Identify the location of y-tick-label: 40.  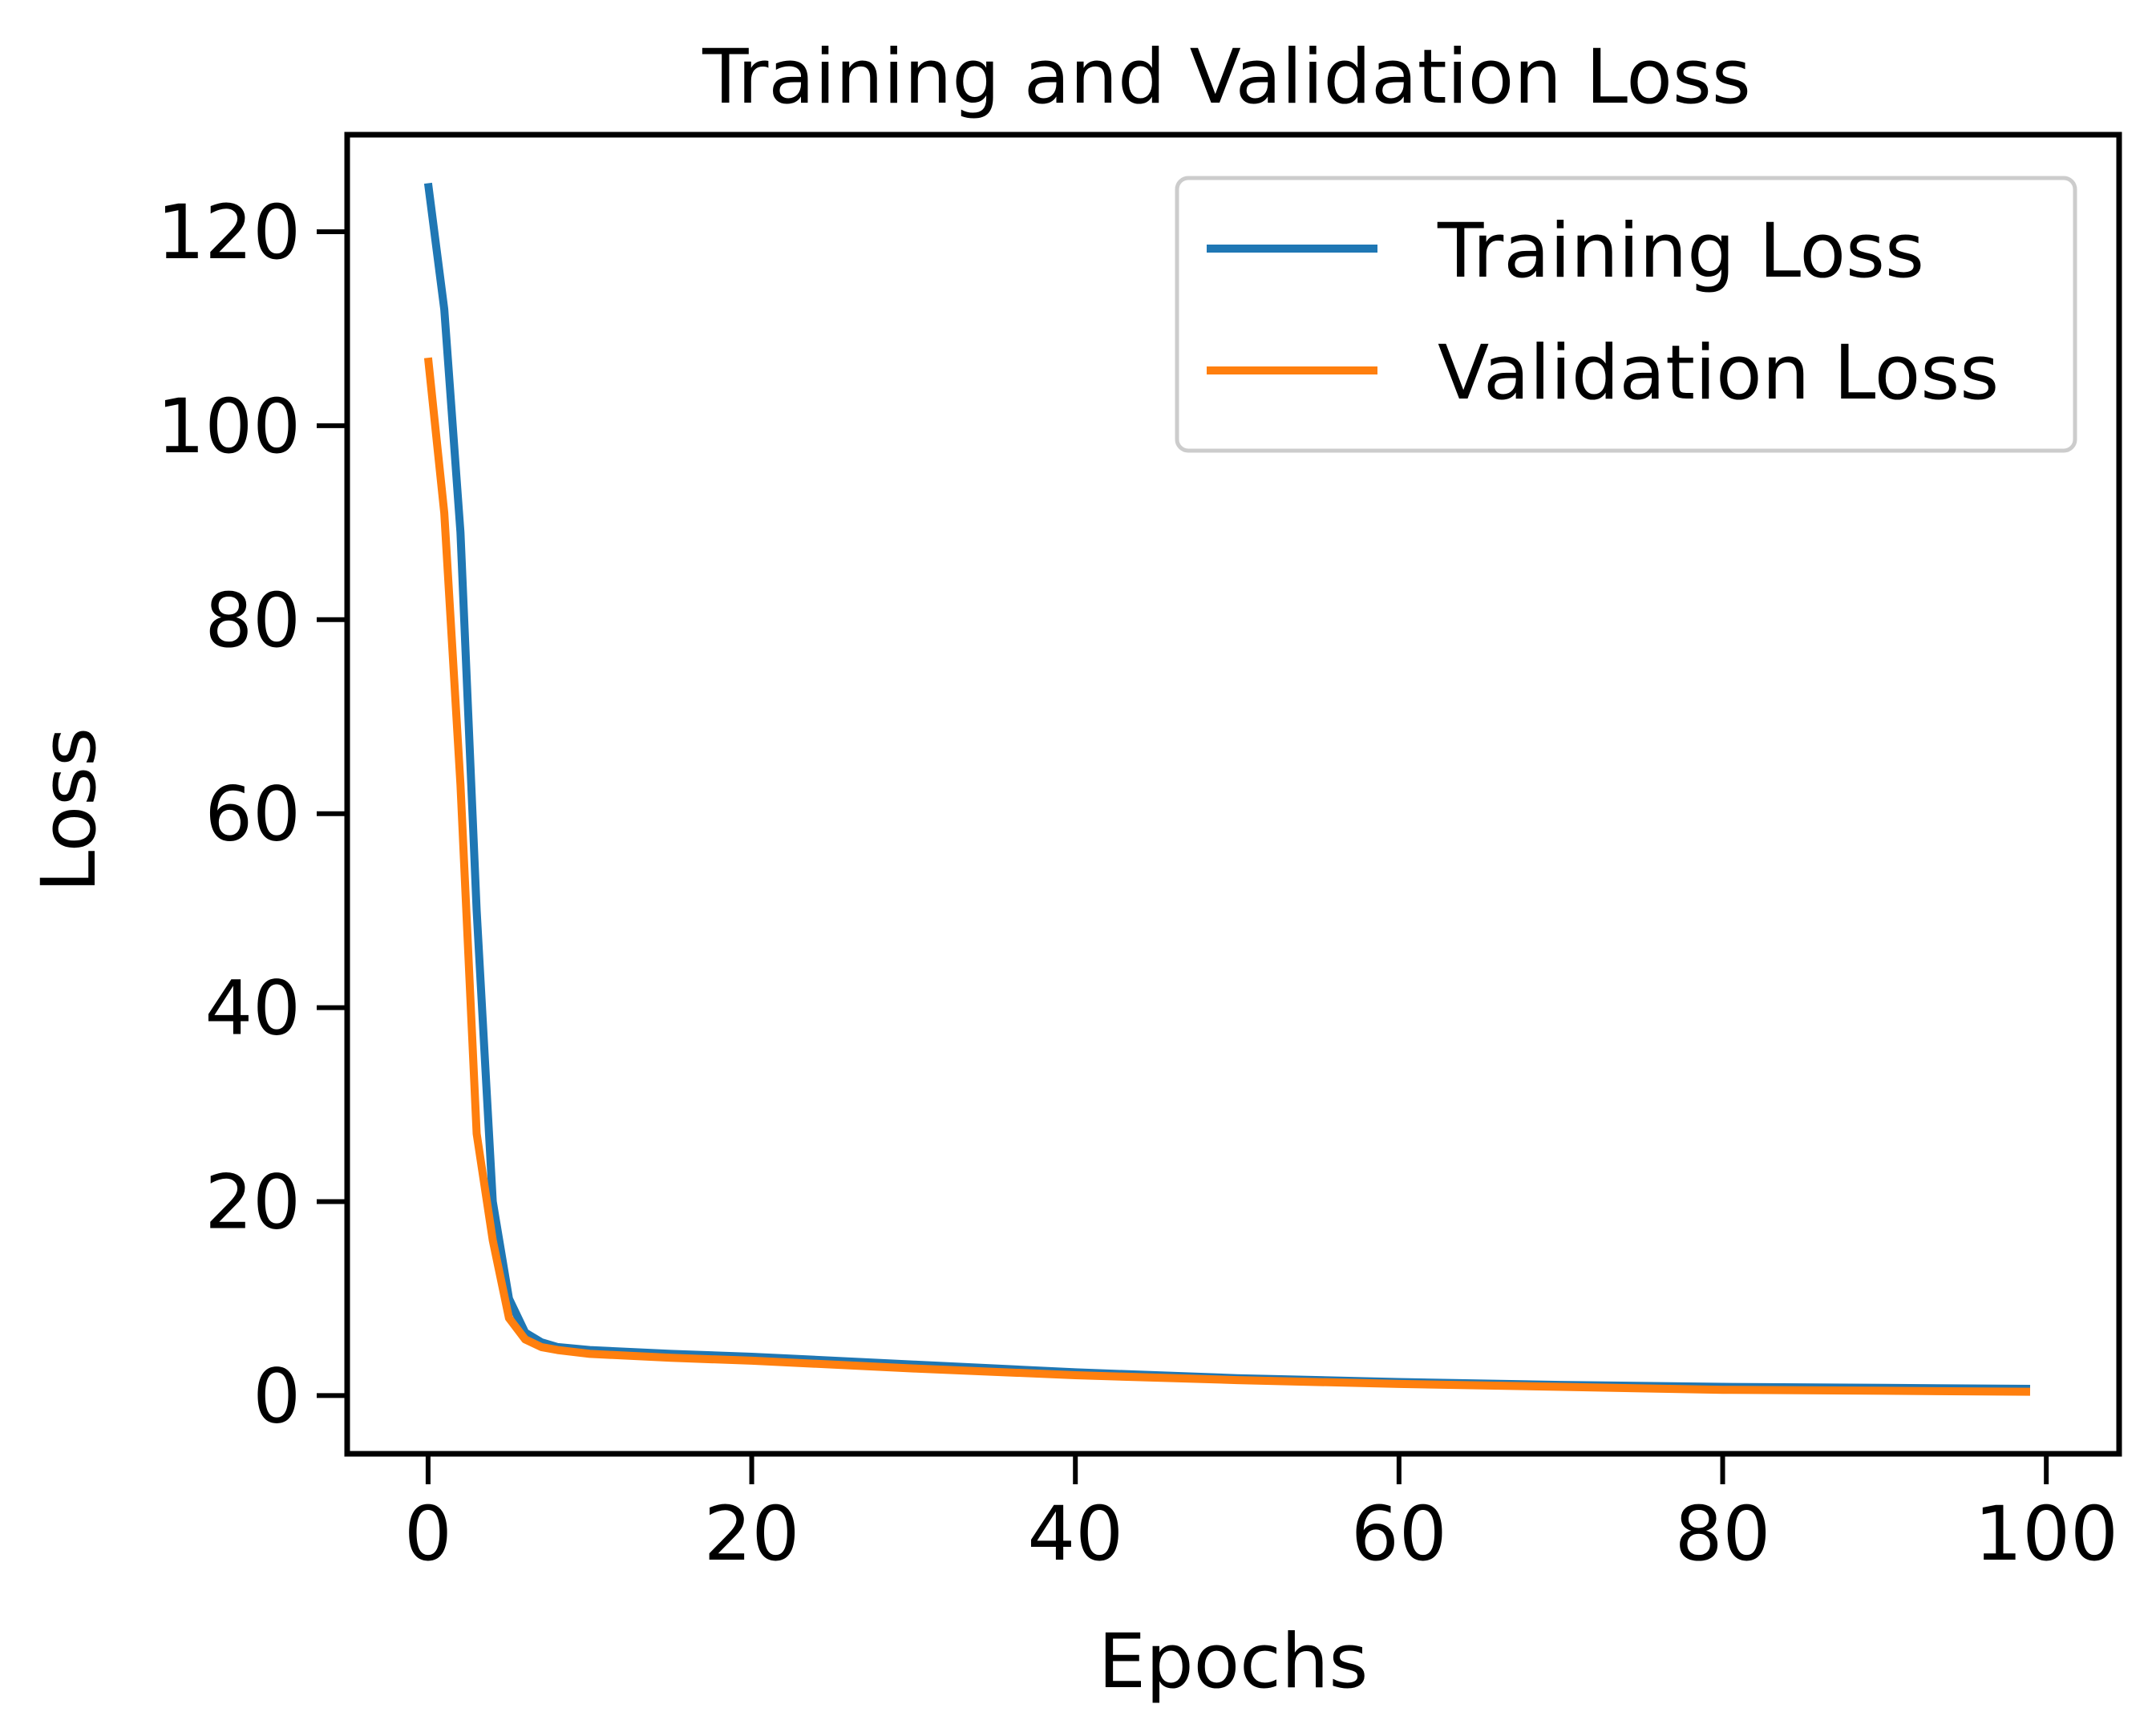
(253, 1009).